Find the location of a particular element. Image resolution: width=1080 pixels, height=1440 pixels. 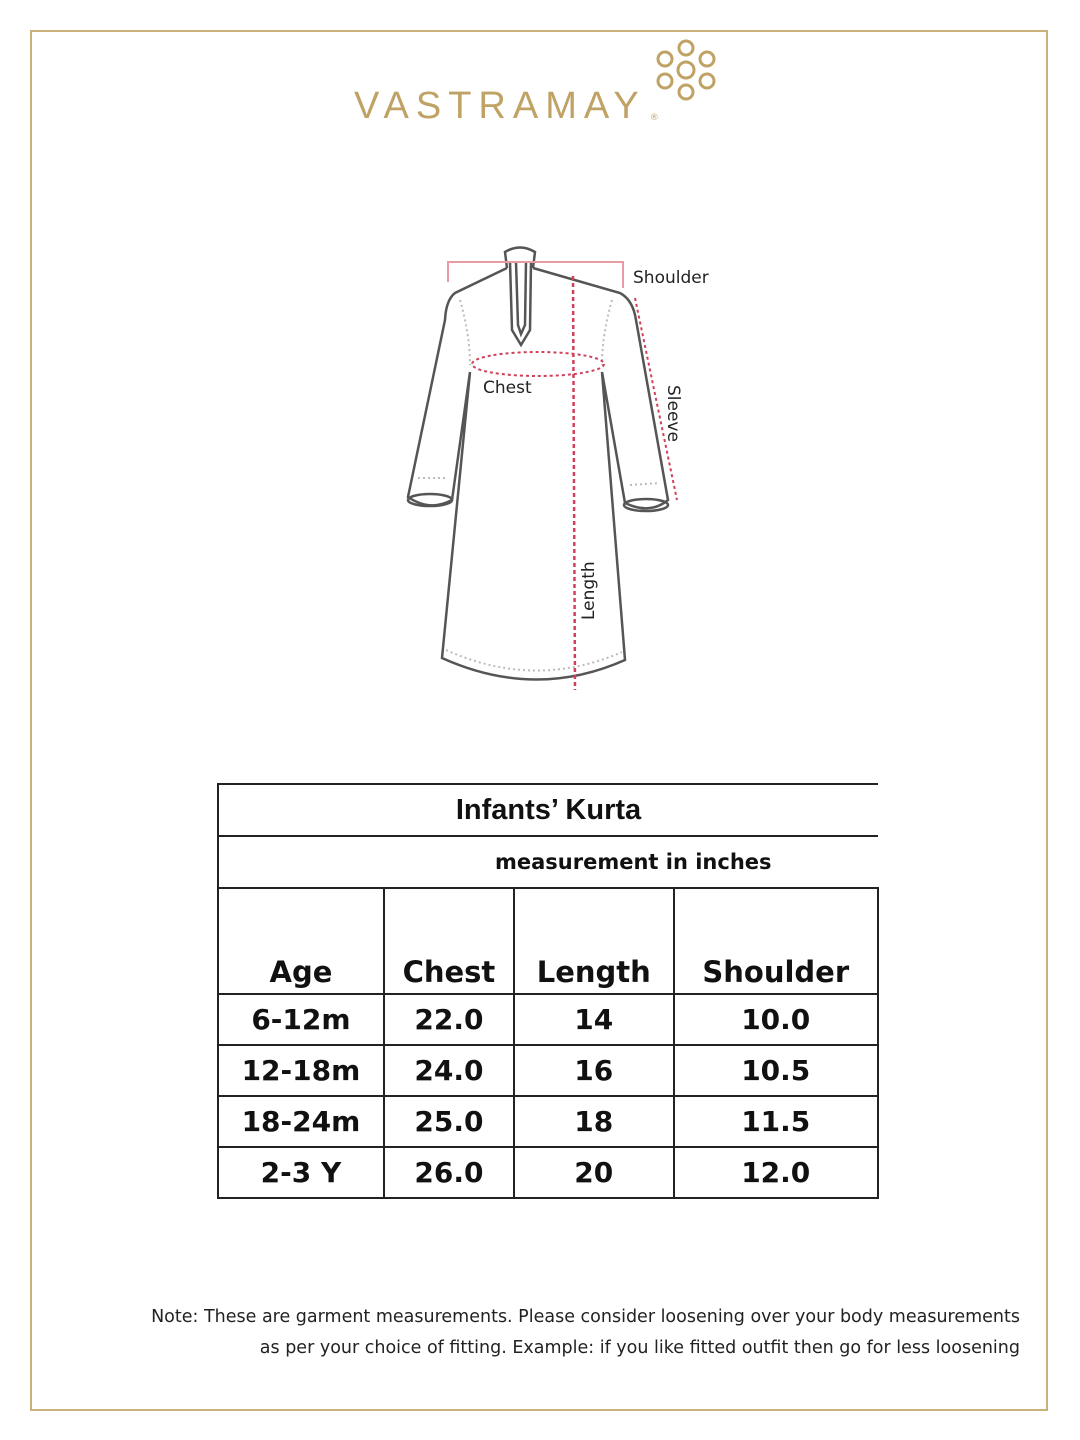

table-row: 12-18m 24.0 16 10.5 is located at coordinates (548, 1070).